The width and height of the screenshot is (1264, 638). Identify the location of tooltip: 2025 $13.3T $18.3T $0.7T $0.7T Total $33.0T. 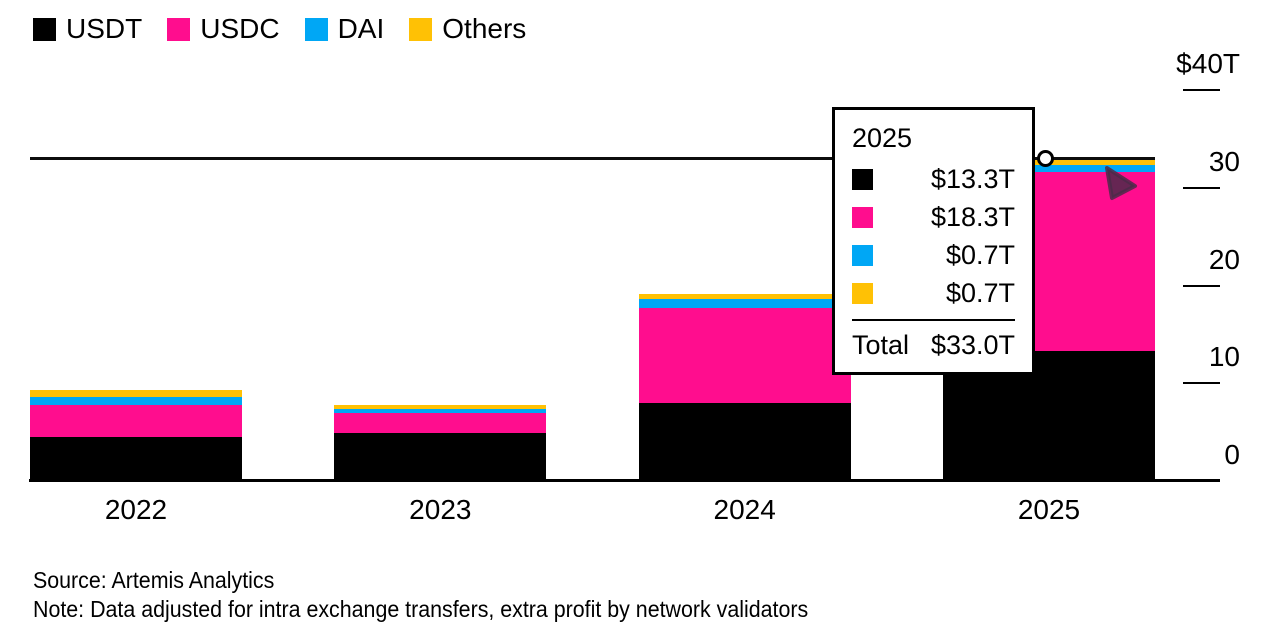
(933, 241).